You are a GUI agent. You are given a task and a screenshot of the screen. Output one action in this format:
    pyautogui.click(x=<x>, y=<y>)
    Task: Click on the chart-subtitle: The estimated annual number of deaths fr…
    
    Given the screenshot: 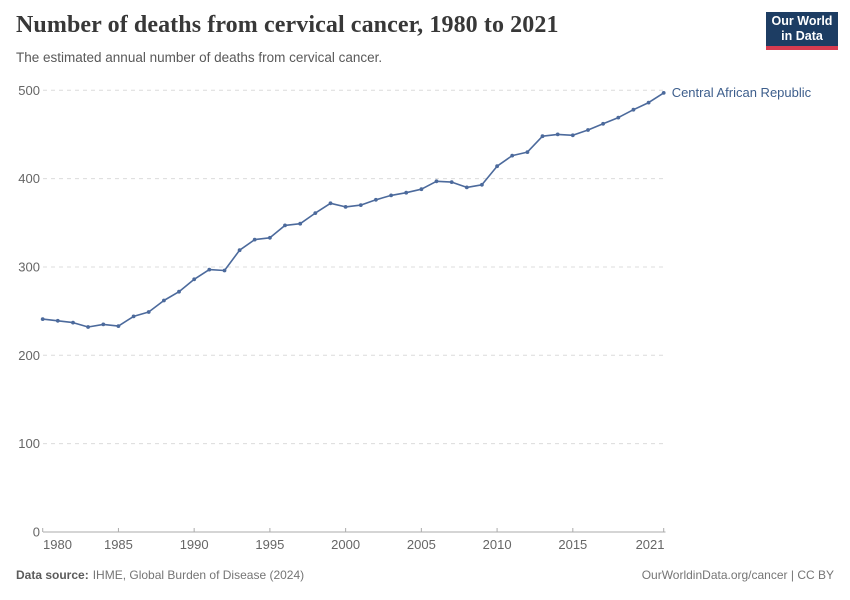 What is the action you would take?
    pyautogui.click(x=199, y=57)
    